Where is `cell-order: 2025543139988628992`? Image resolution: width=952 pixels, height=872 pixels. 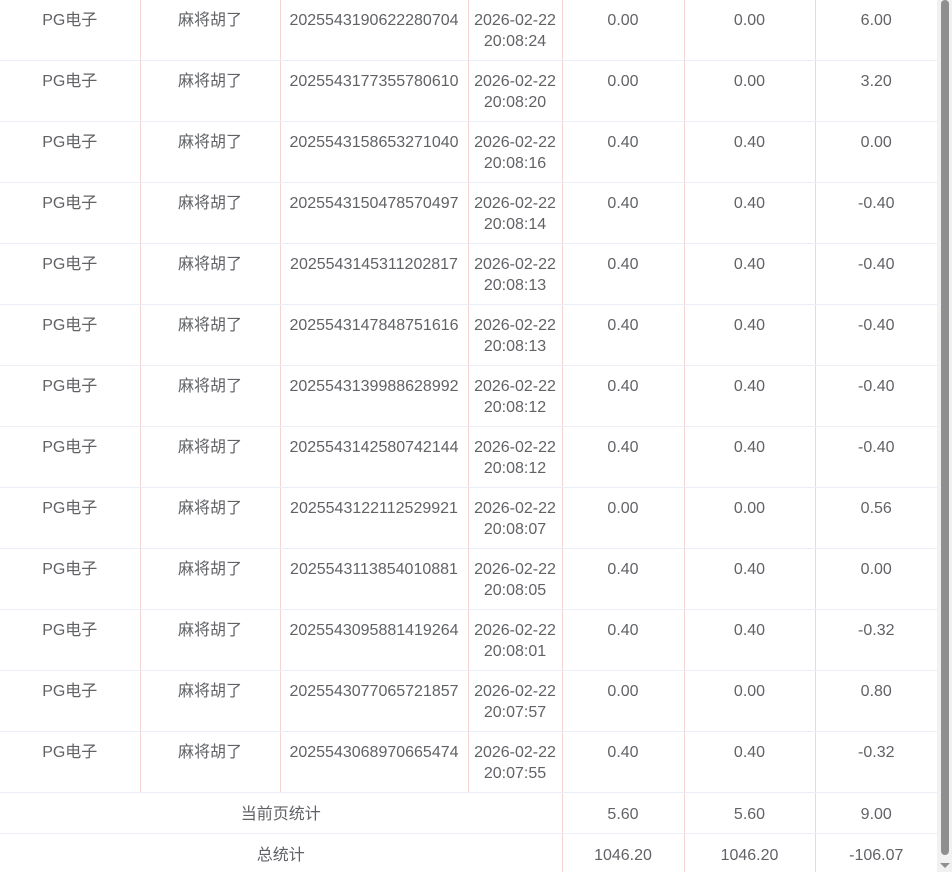 cell-order: 2025543139988628992 is located at coordinates (374, 396).